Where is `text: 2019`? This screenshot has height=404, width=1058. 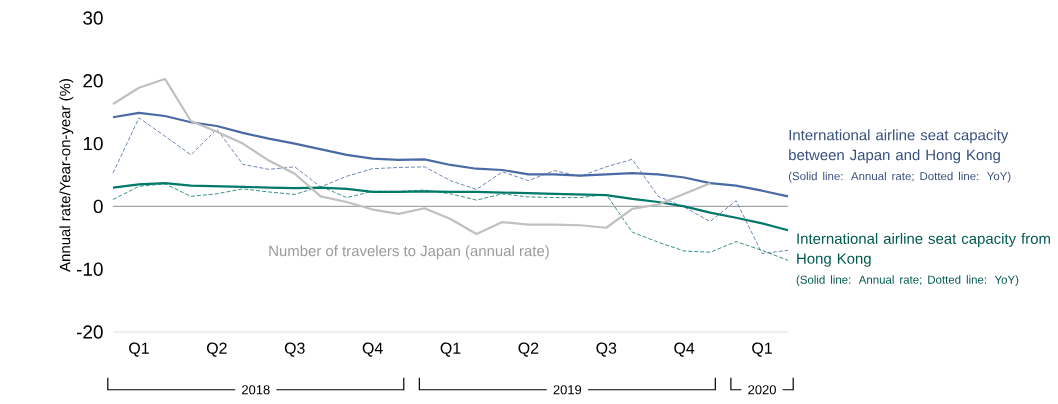 text: 2019 is located at coordinates (567, 390).